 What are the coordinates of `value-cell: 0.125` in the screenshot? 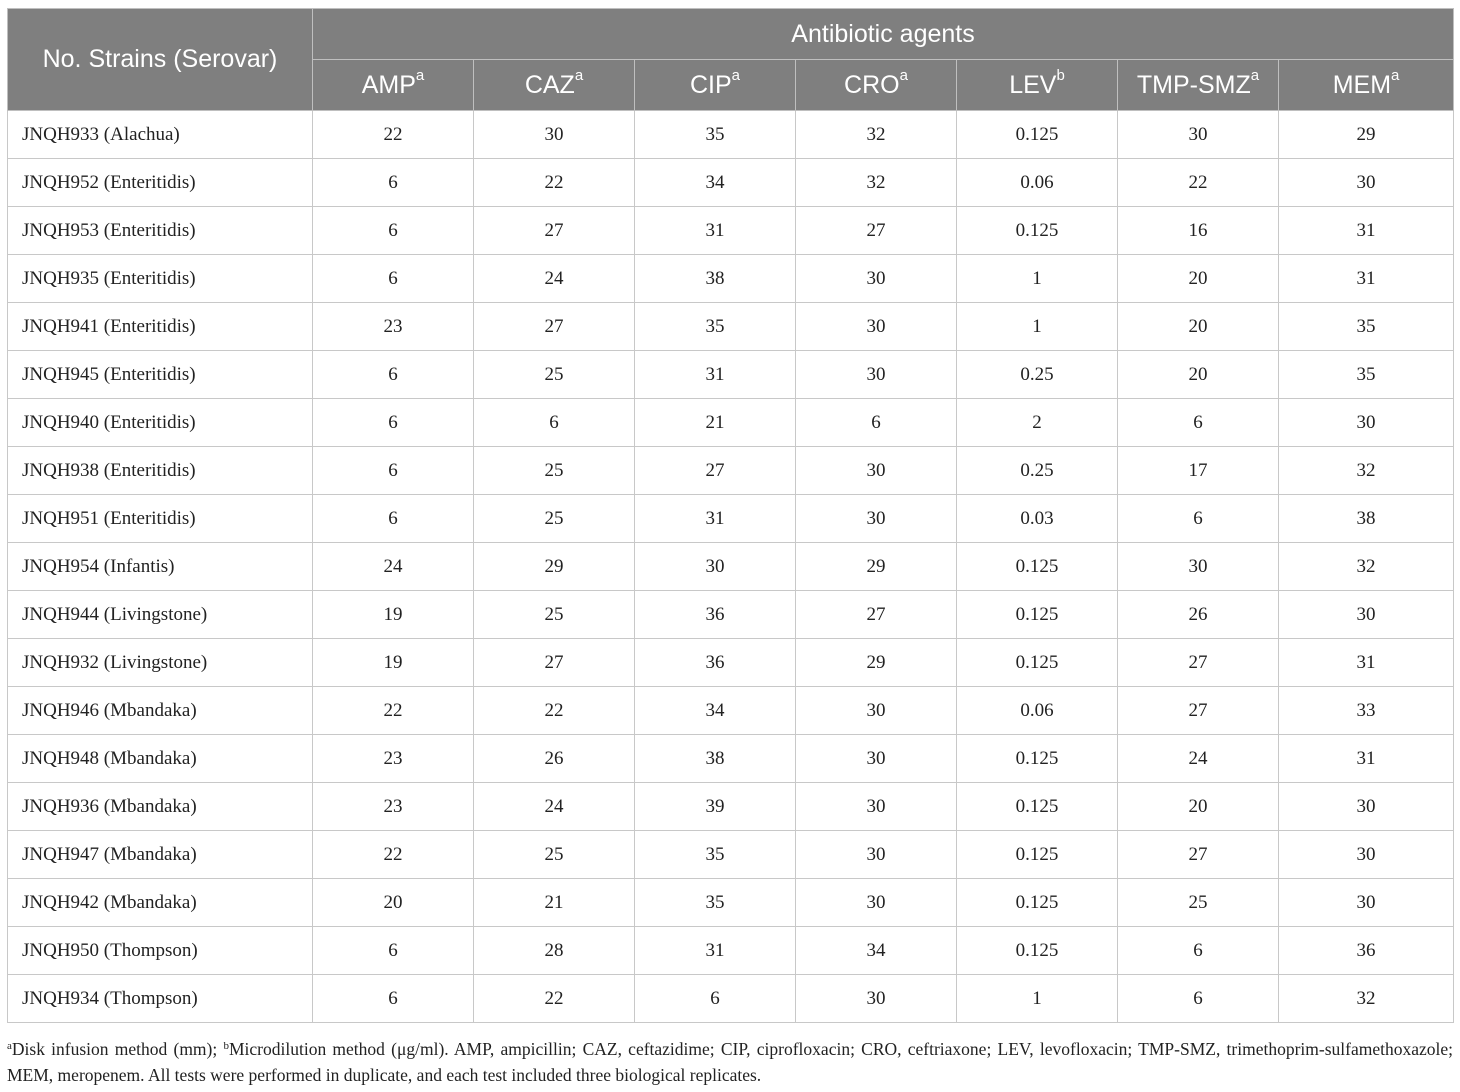 It's located at (1037, 662).